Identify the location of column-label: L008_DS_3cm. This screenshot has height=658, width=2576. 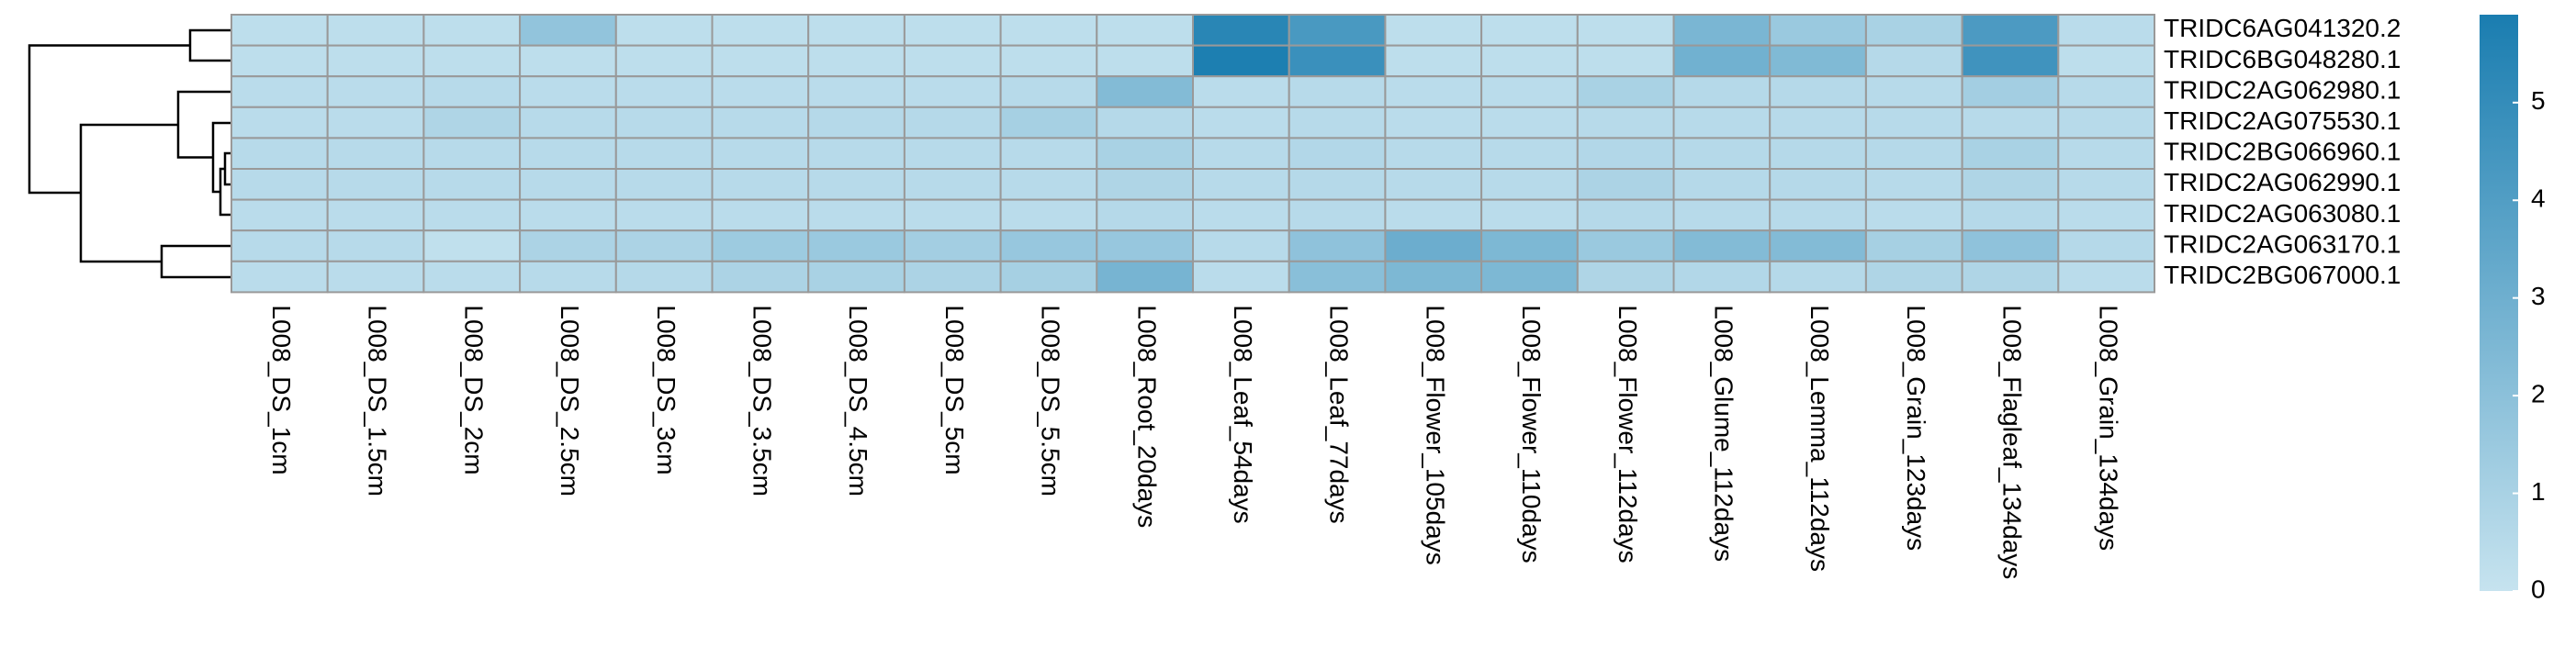
(666, 389).